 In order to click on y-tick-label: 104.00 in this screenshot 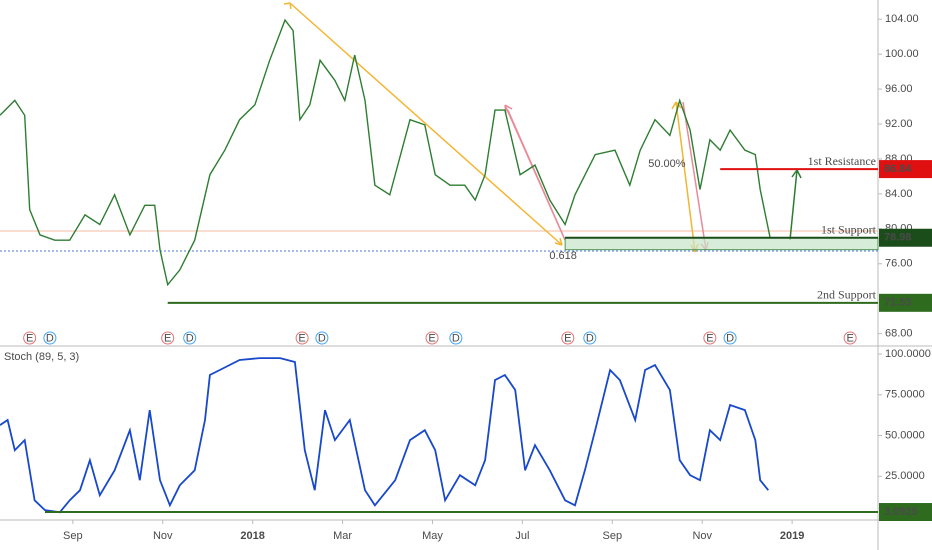, I will do `click(902, 19)`.